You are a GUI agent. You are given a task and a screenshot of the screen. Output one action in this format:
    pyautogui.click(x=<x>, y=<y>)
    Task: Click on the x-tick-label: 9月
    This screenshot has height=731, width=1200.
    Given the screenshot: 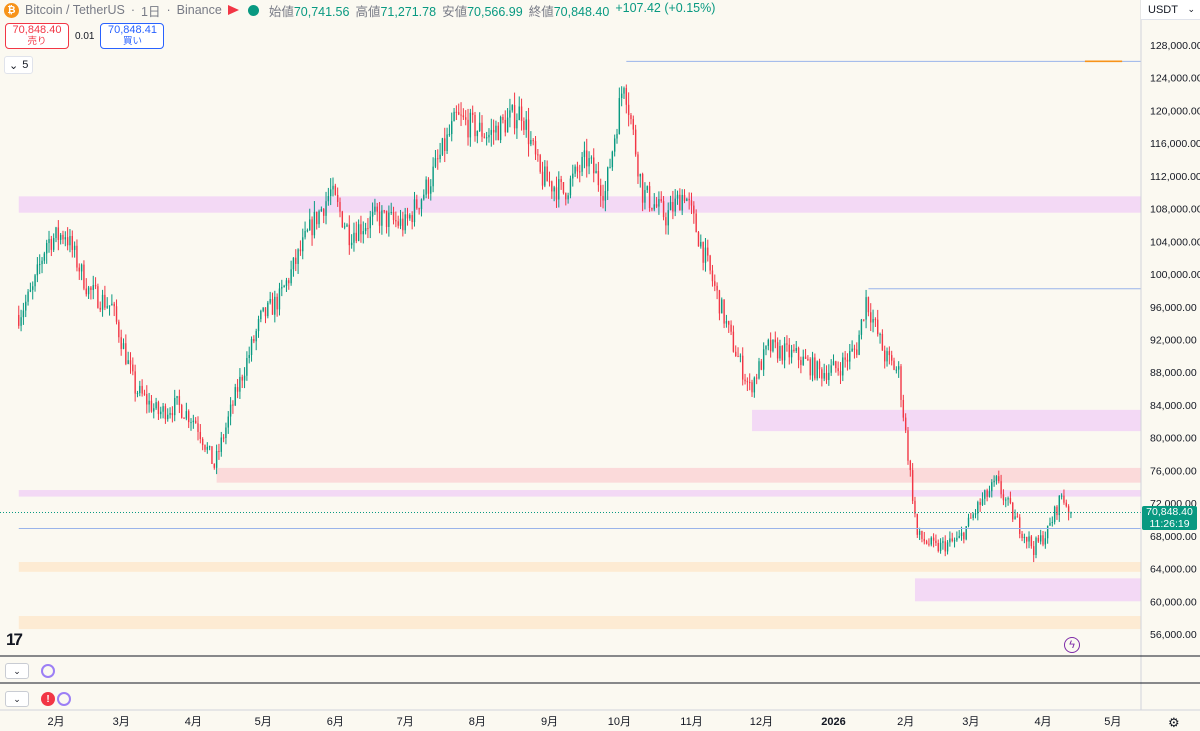 What is the action you would take?
    pyautogui.click(x=549, y=722)
    